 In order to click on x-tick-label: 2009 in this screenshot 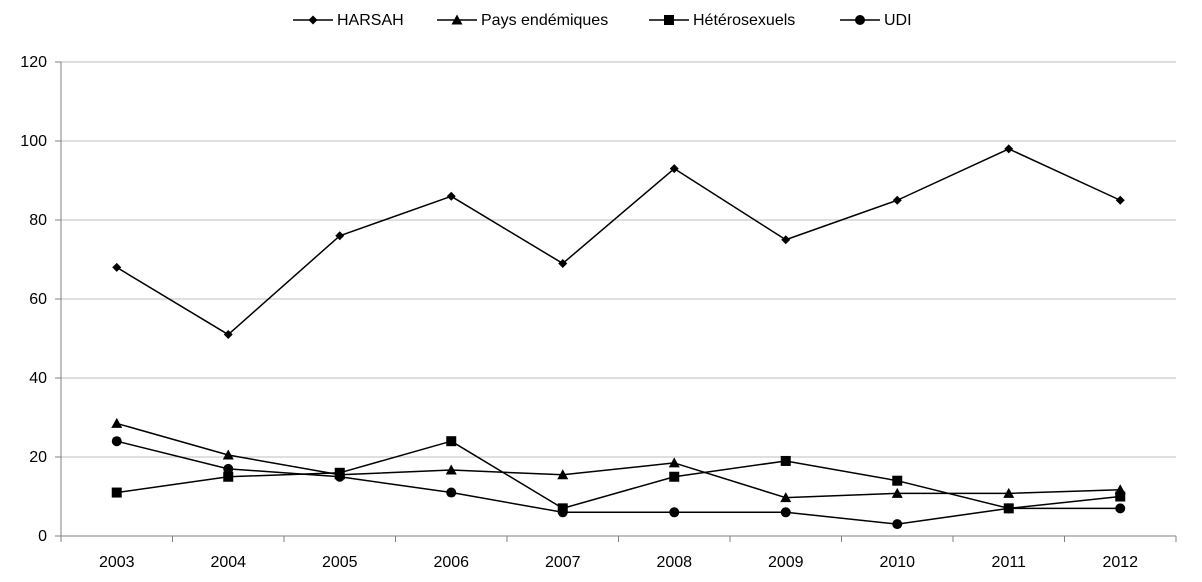, I will do `click(786, 562)`.